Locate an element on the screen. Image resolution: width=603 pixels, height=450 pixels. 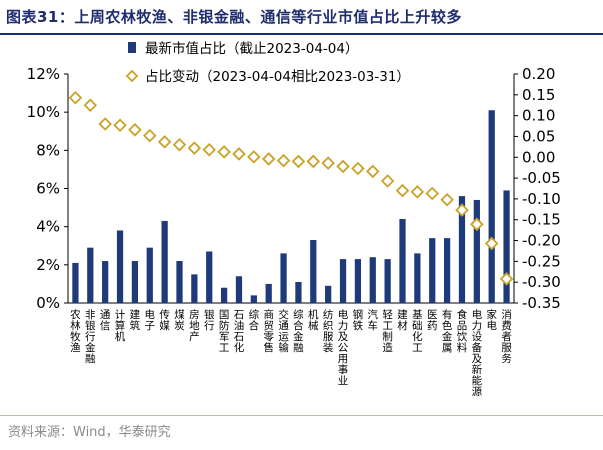
left-tick-label: 8% is located at coordinates (48, 150).